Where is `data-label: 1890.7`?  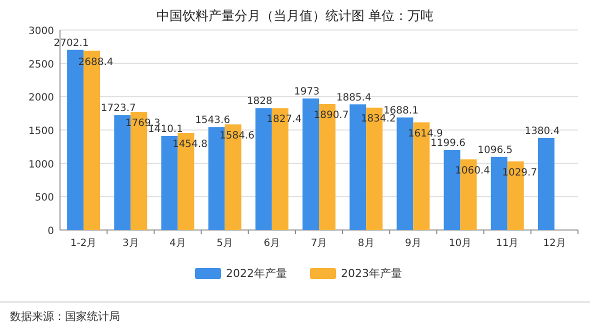 data-label: 1890.7 is located at coordinates (331, 115).